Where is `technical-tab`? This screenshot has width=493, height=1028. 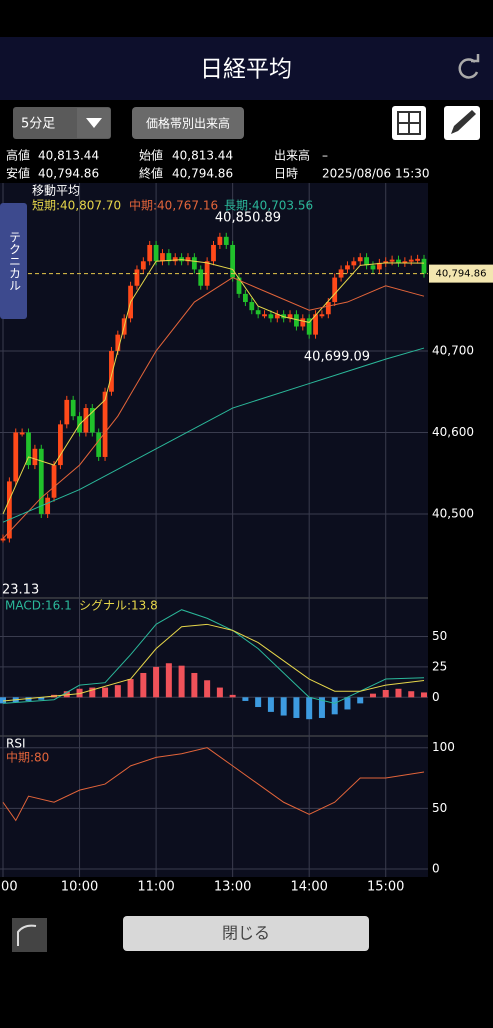
technical-tab is located at coordinates (13, 261).